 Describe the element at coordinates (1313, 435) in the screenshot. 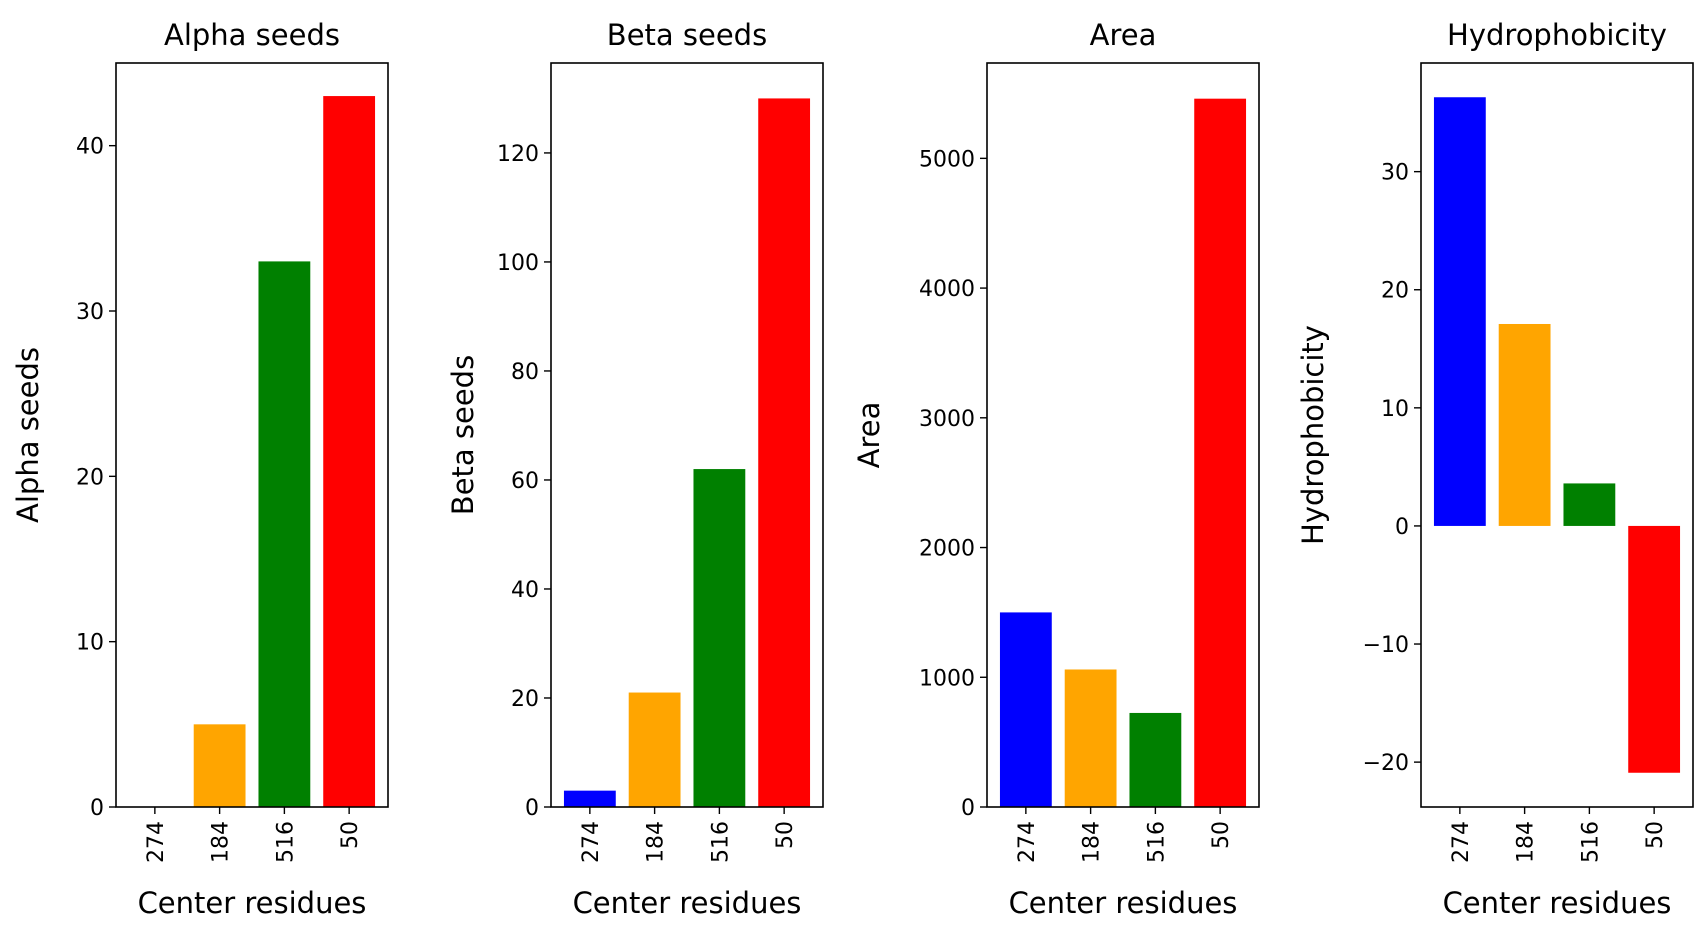

I see `y-axis-label: Hydrophobicity` at that location.